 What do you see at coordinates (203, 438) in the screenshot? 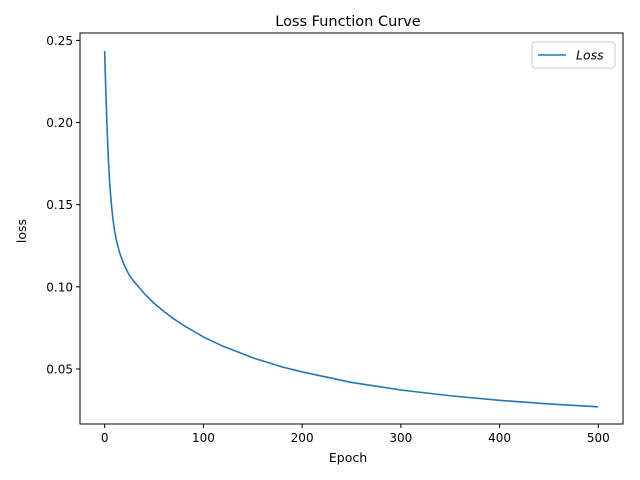
I see `x-tick-label: 100` at bounding box center [203, 438].